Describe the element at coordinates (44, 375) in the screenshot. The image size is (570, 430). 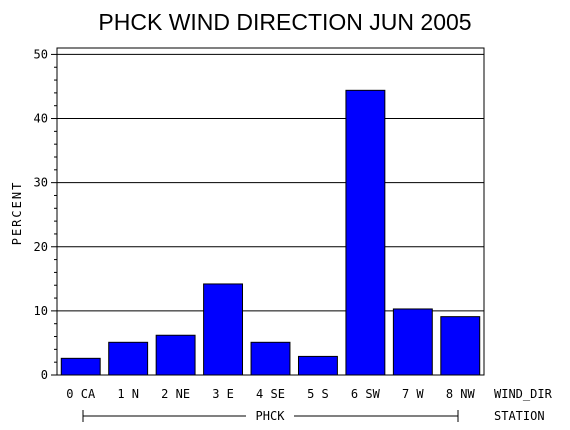
I see `y-tick-label: 0` at that location.